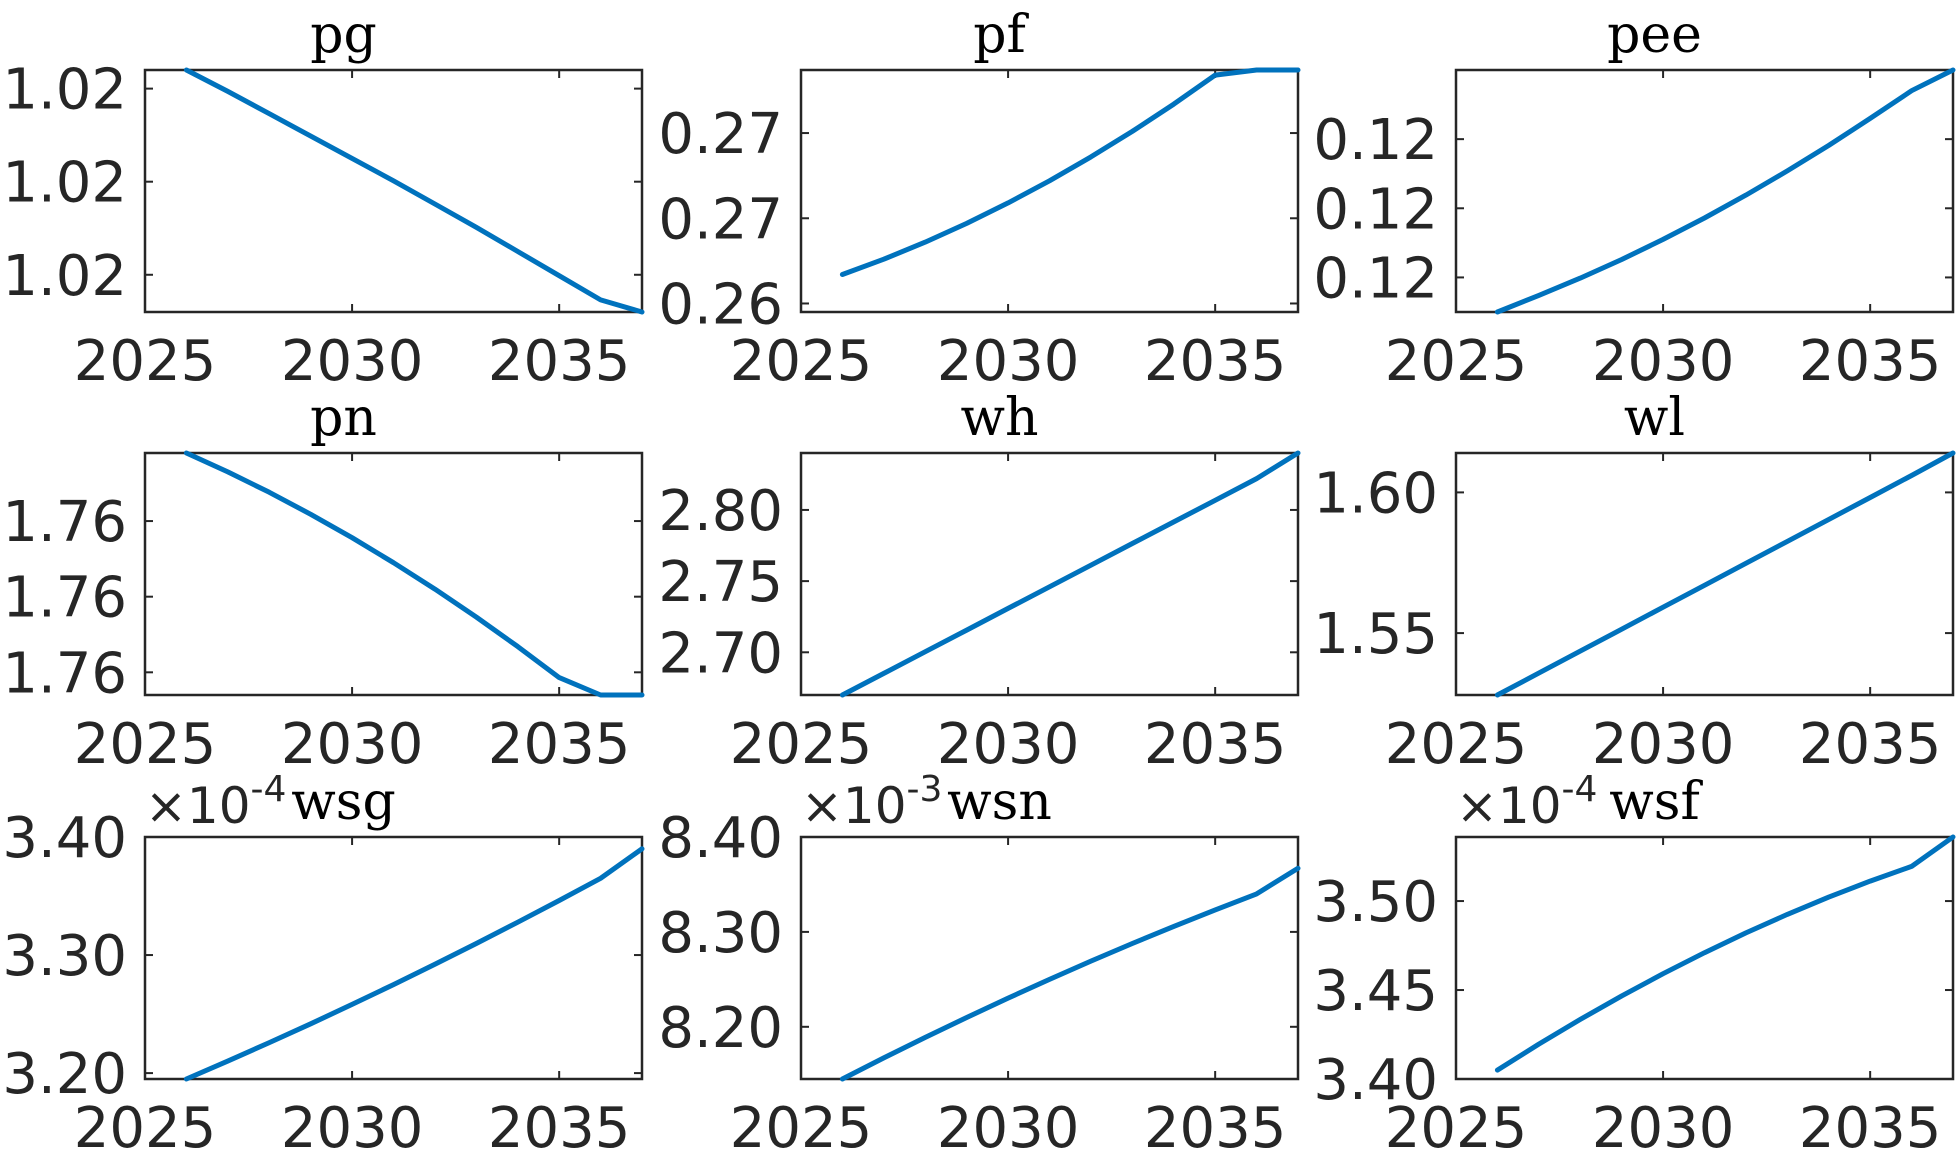 This screenshot has height=1157, width=1956. Describe the element at coordinates (1000, 418) in the screenshot. I see `panel-title: wh` at that location.